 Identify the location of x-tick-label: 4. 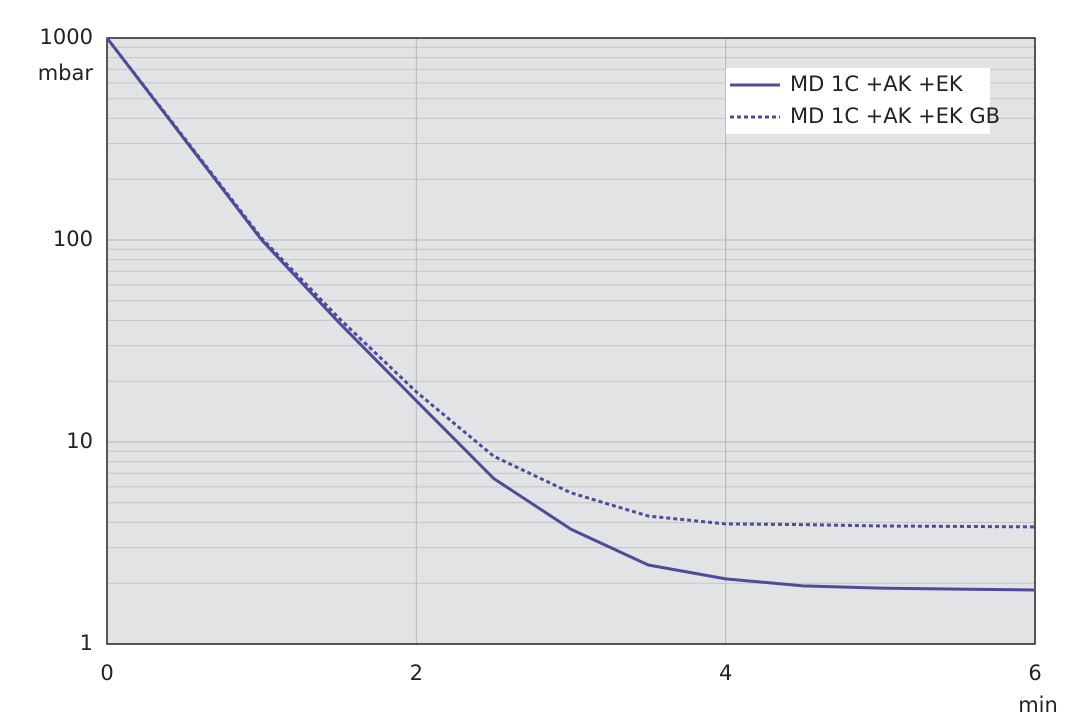
(725, 673).